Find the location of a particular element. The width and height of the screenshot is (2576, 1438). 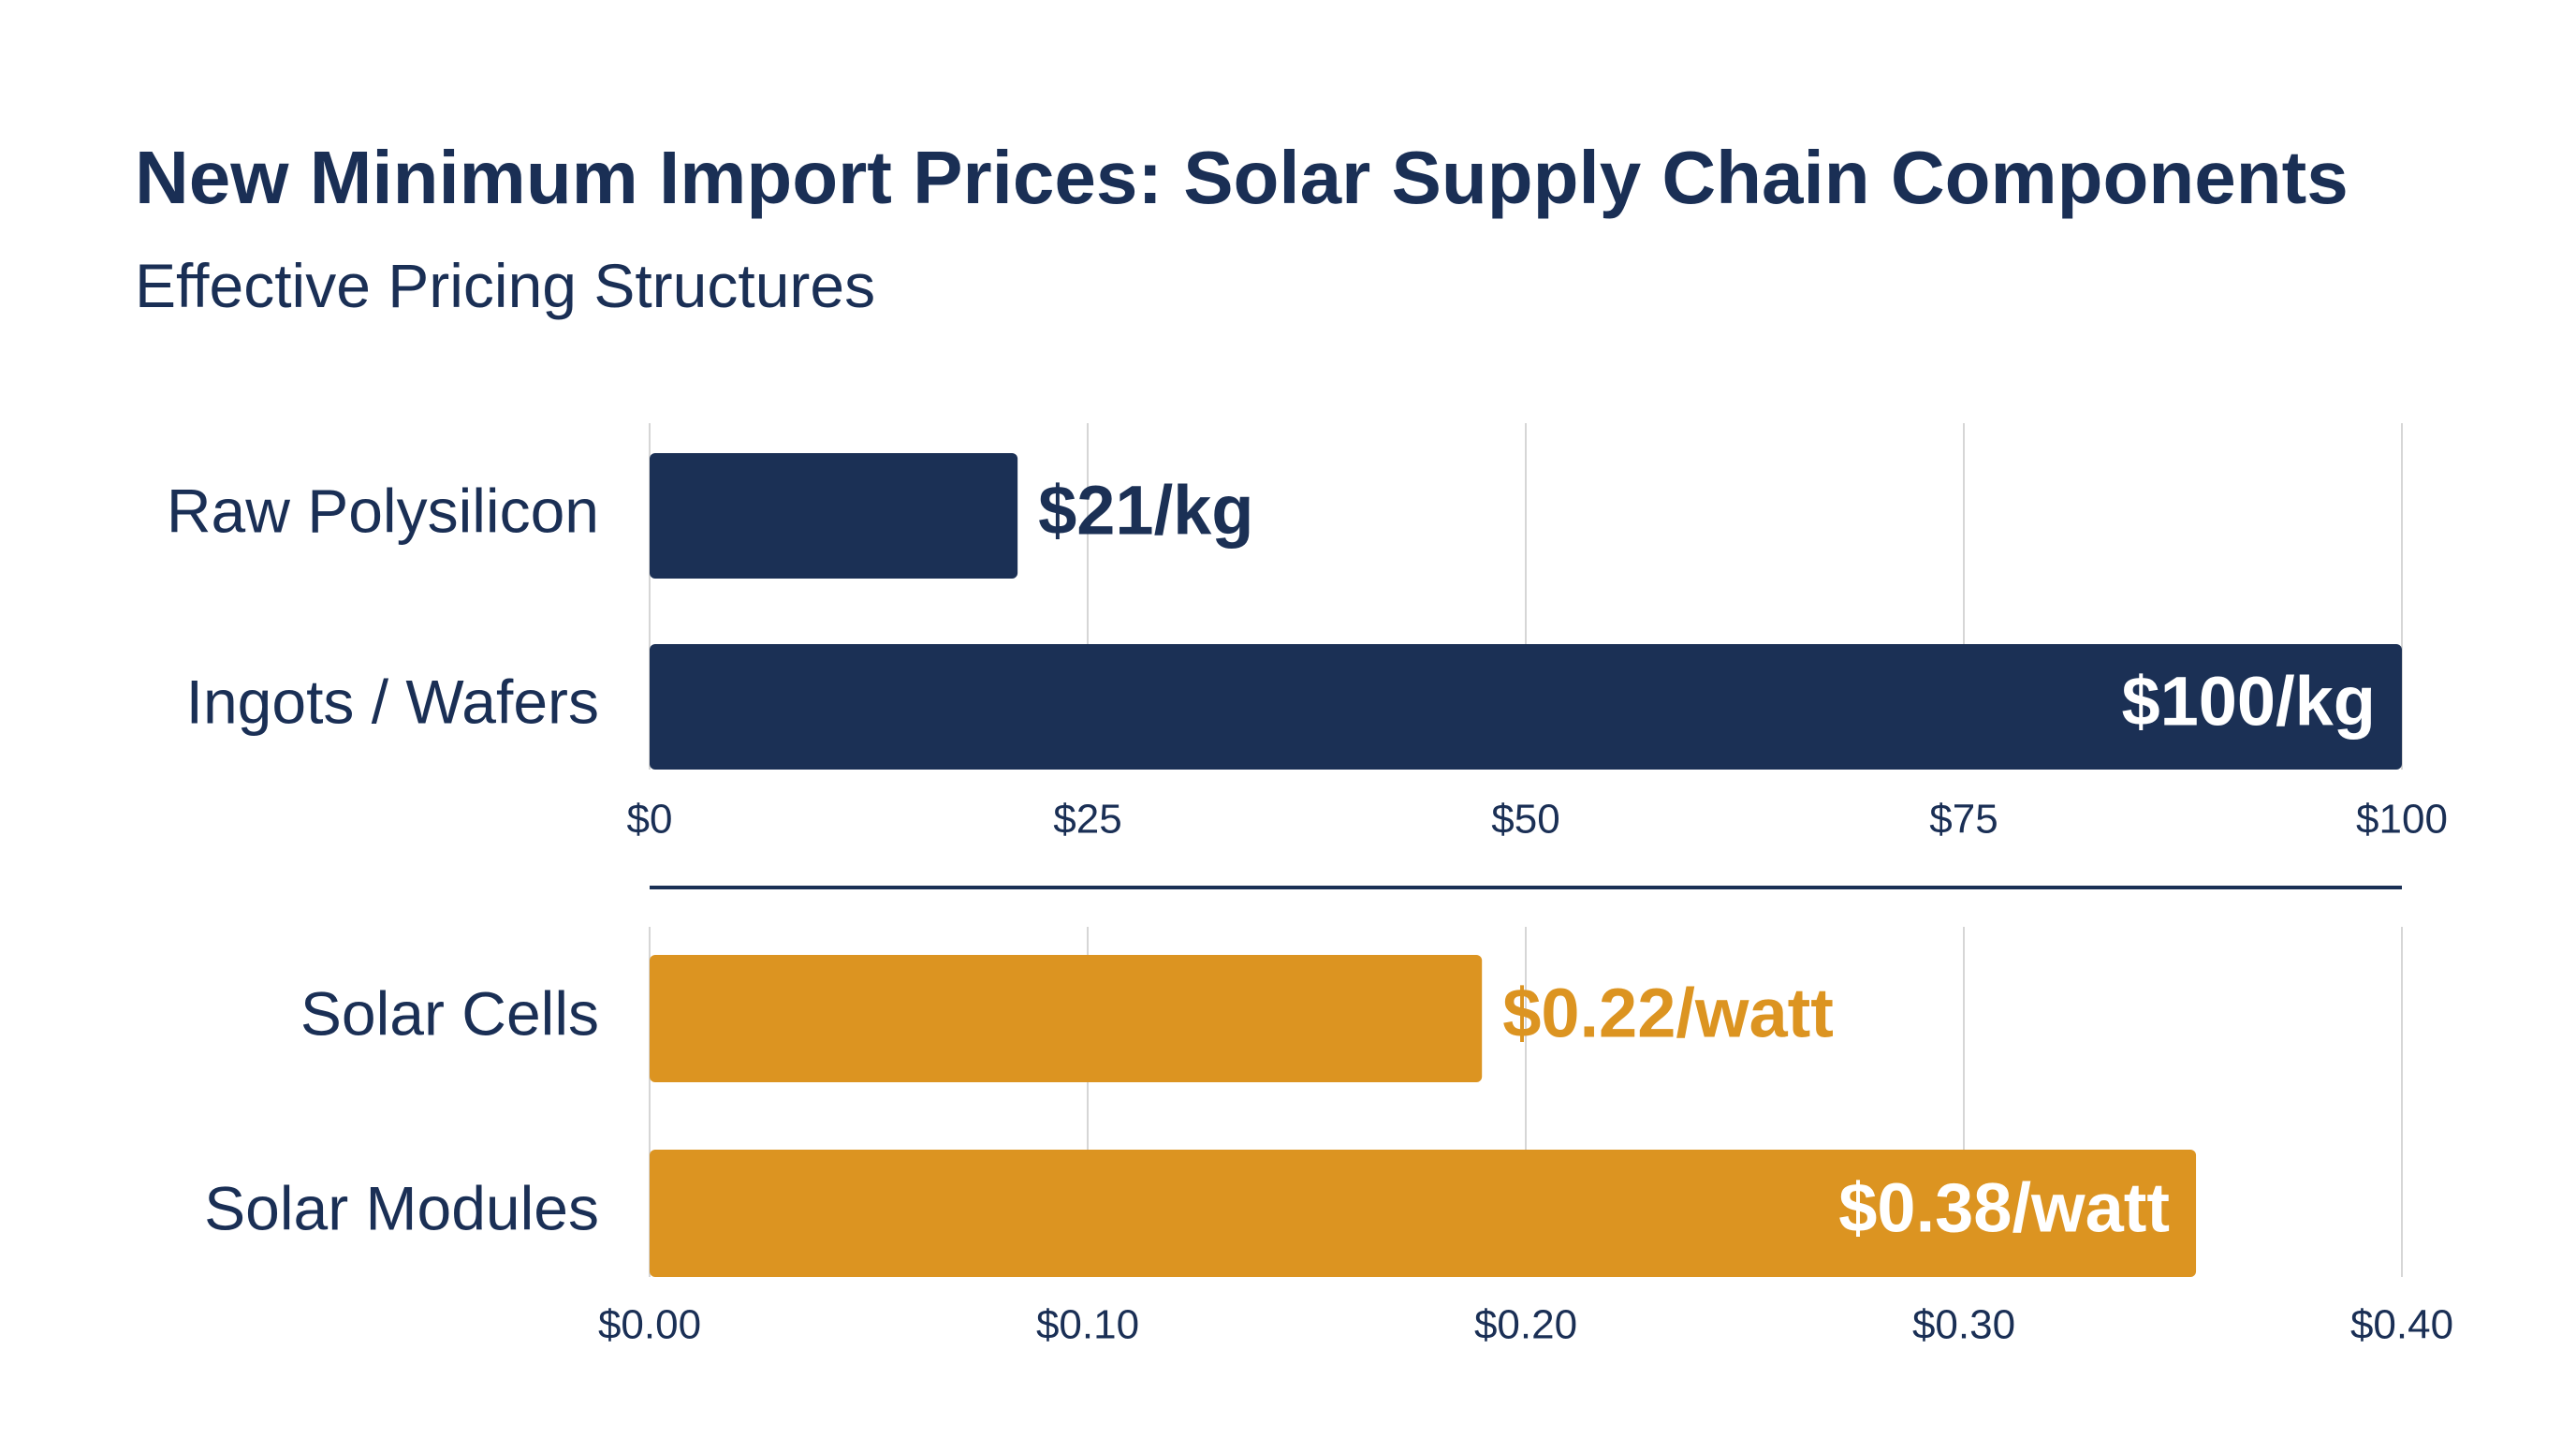

chart-subtitle: Effective Pricing Structures is located at coordinates (505, 285).